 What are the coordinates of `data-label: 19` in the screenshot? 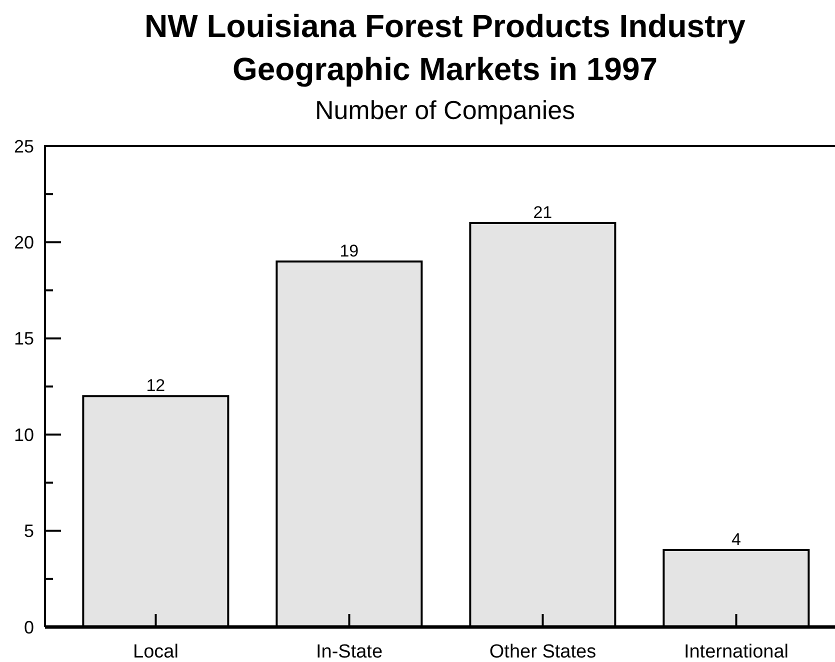 It's located at (349, 250).